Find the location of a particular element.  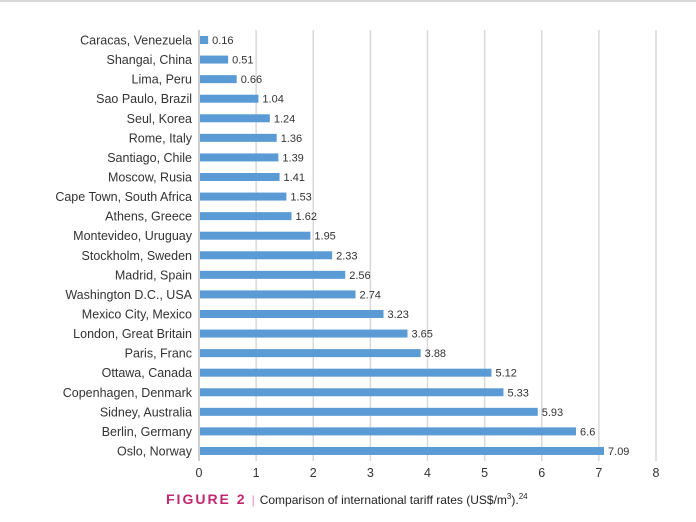

category-label: Paris, Franc is located at coordinates (158, 354).